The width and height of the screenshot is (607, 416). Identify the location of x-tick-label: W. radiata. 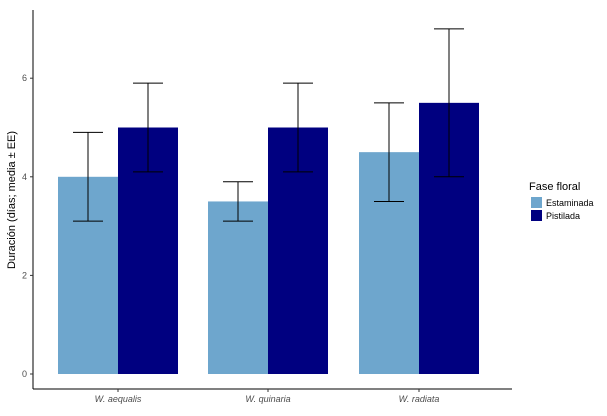
(419, 399).